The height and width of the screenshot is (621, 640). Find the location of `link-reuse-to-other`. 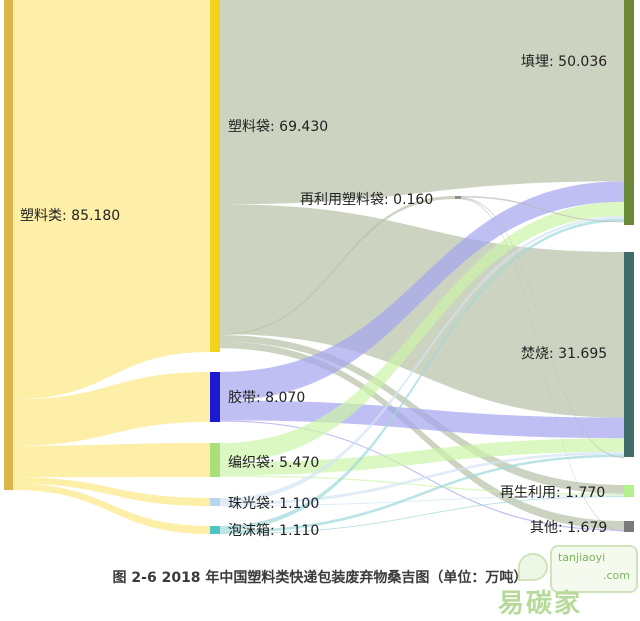

link-reuse-to-other is located at coordinates (542, 365).